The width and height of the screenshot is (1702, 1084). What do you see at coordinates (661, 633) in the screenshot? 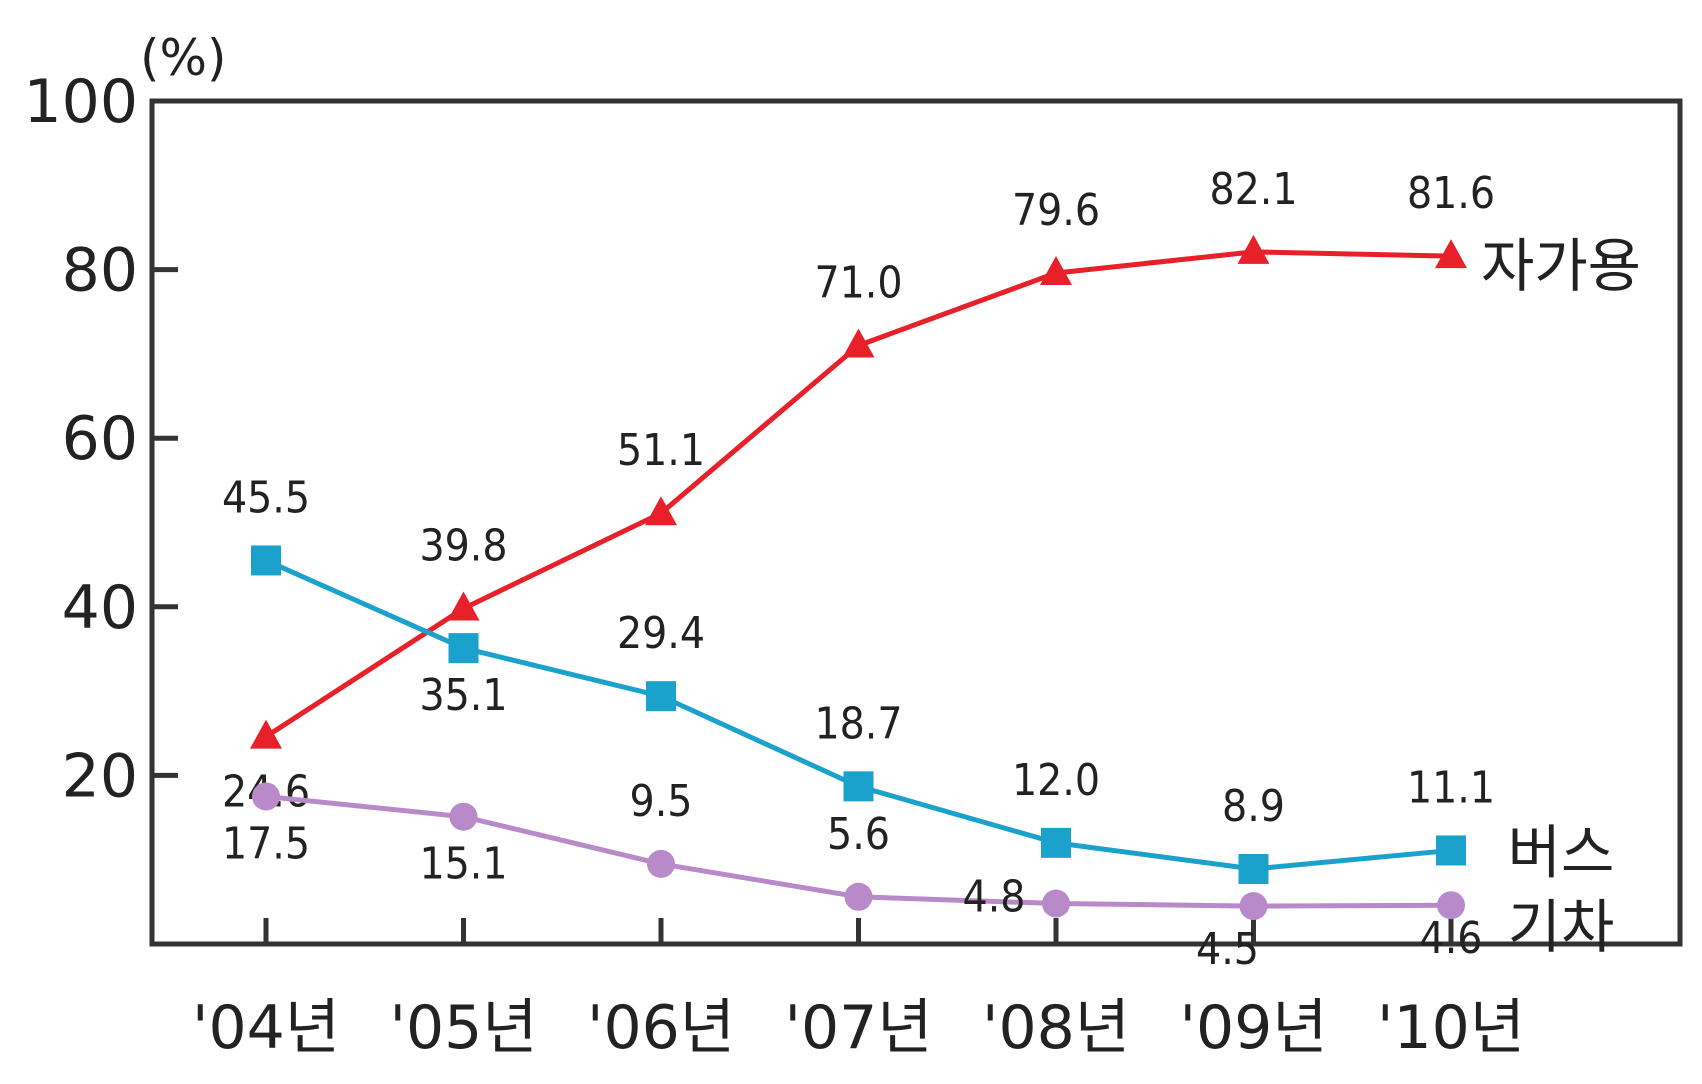
I see `data-label-1-2: 29.4` at bounding box center [661, 633].